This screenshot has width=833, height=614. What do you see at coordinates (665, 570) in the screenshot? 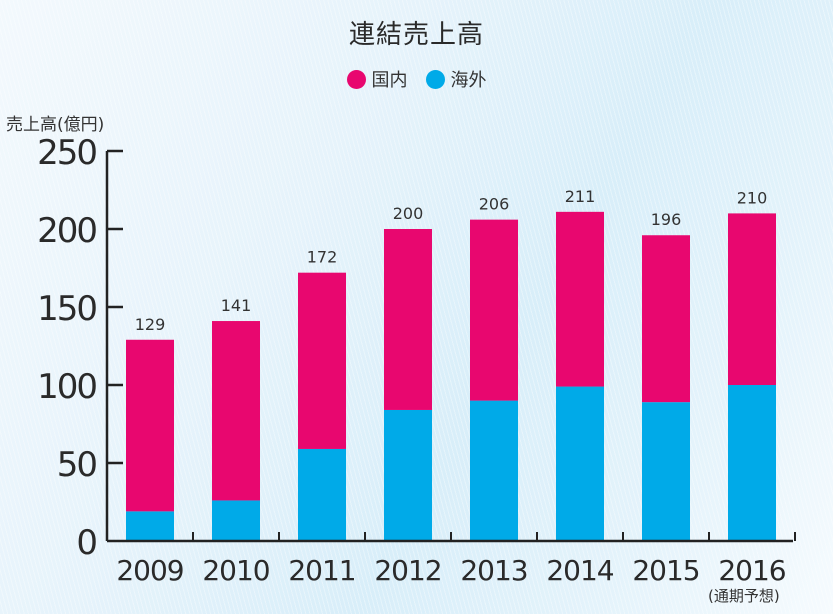
I see `x-tick-label-2015: 2015` at bounding box center [665, 570].